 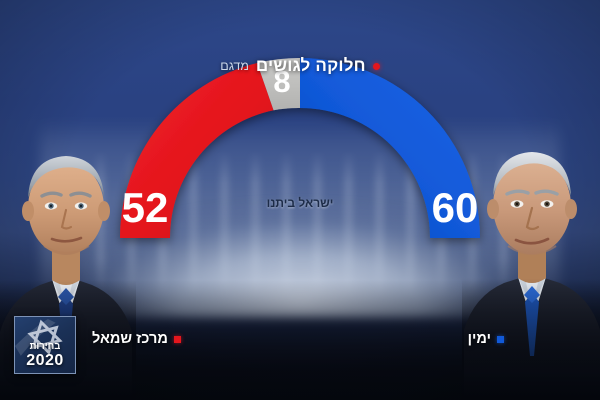 What do you see at coordinates (500, 339) in the screenshot?
I see `bloc-right-color-swatch` at bounding box center [500, 339].